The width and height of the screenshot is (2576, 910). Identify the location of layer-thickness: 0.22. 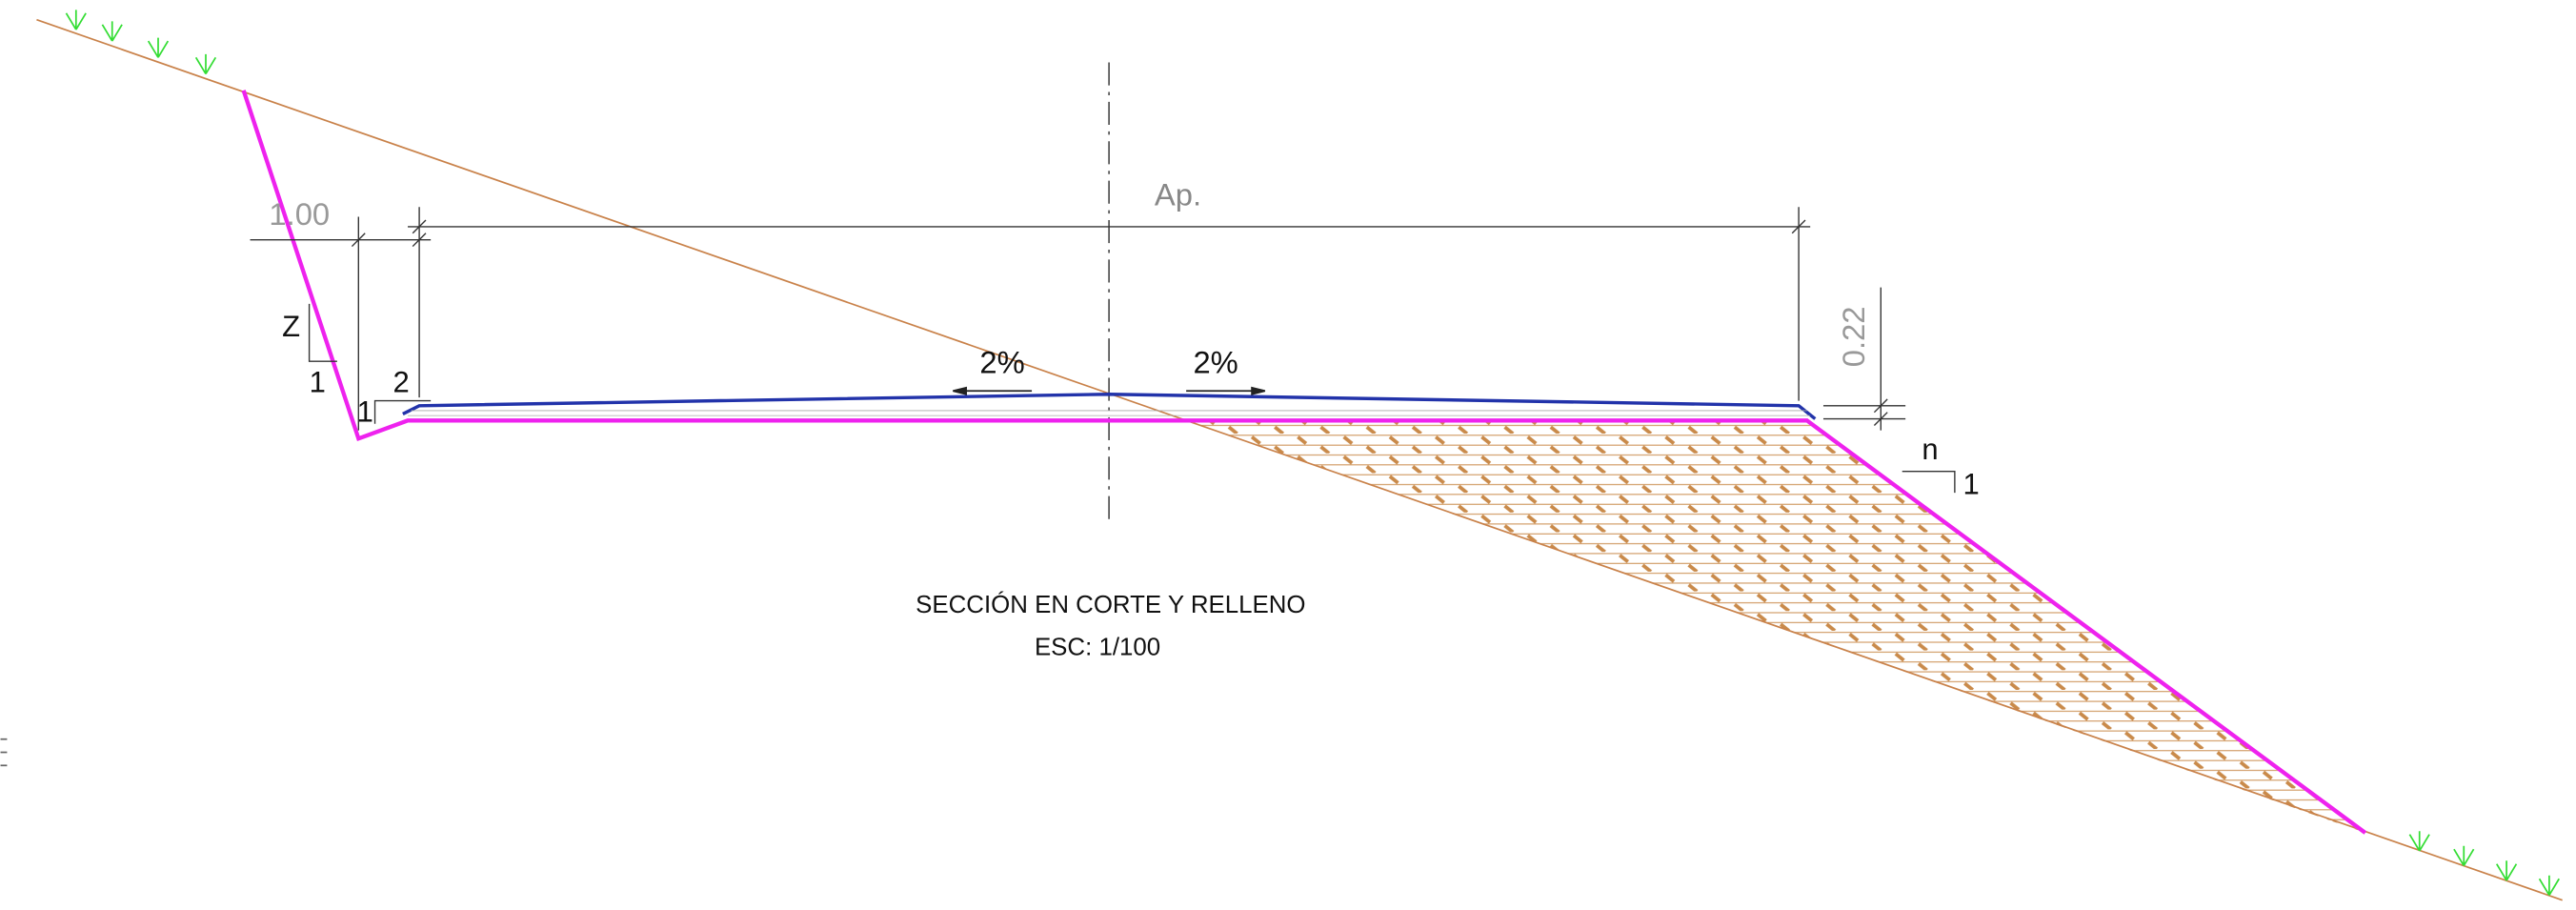
(1854, 337).